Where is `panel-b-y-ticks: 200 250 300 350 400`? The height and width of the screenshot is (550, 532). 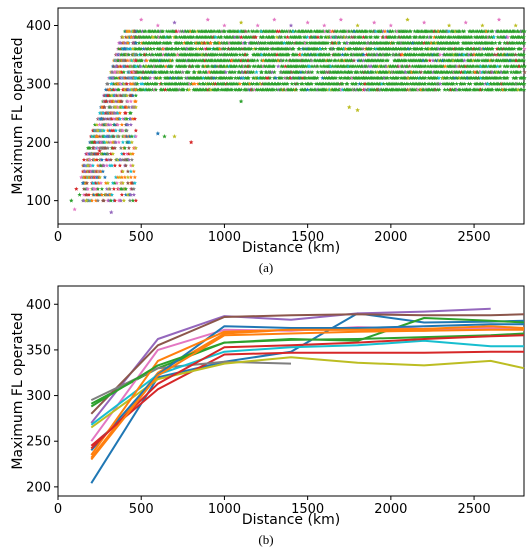 panel-b-y-ticks: 200 250 300 350 400 is located at coordinates (42, 396).